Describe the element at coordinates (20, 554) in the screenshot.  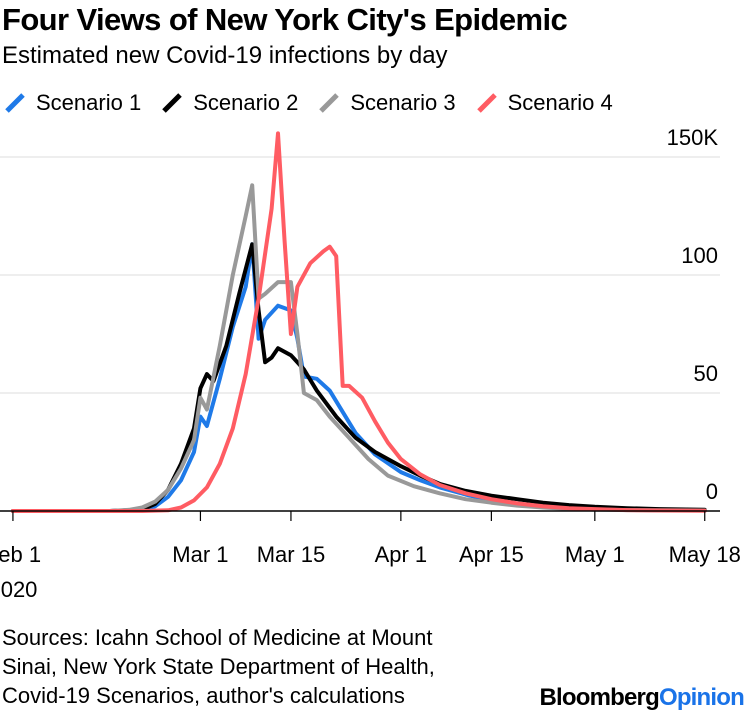
I see `x-tick-label: Feb 1` at that location.